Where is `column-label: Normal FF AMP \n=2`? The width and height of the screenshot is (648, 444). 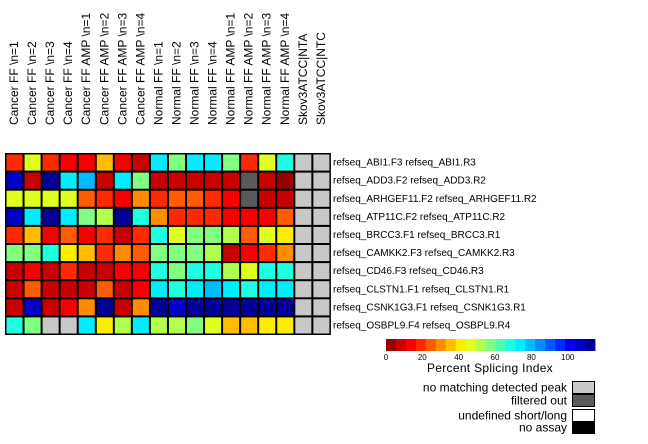 column-label: Normal FF AMP \n=2 is located at coordinates (249, 69).